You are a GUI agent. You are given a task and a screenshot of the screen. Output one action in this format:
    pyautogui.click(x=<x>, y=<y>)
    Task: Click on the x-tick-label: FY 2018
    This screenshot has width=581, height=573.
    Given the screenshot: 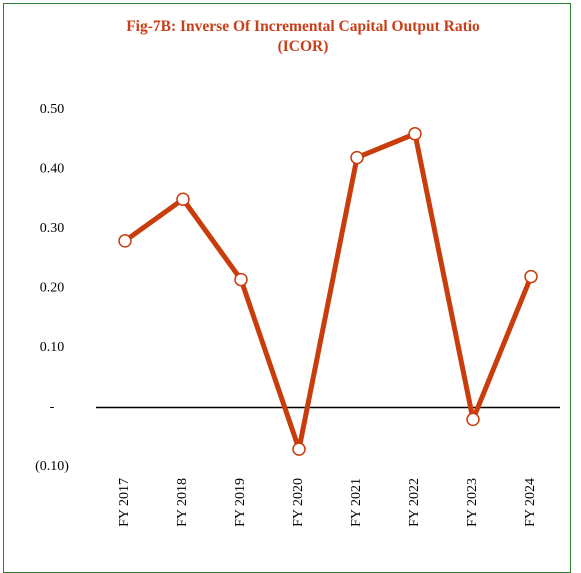 What is the action you would take?
    pyautogui.click(x=182, y=502)
    